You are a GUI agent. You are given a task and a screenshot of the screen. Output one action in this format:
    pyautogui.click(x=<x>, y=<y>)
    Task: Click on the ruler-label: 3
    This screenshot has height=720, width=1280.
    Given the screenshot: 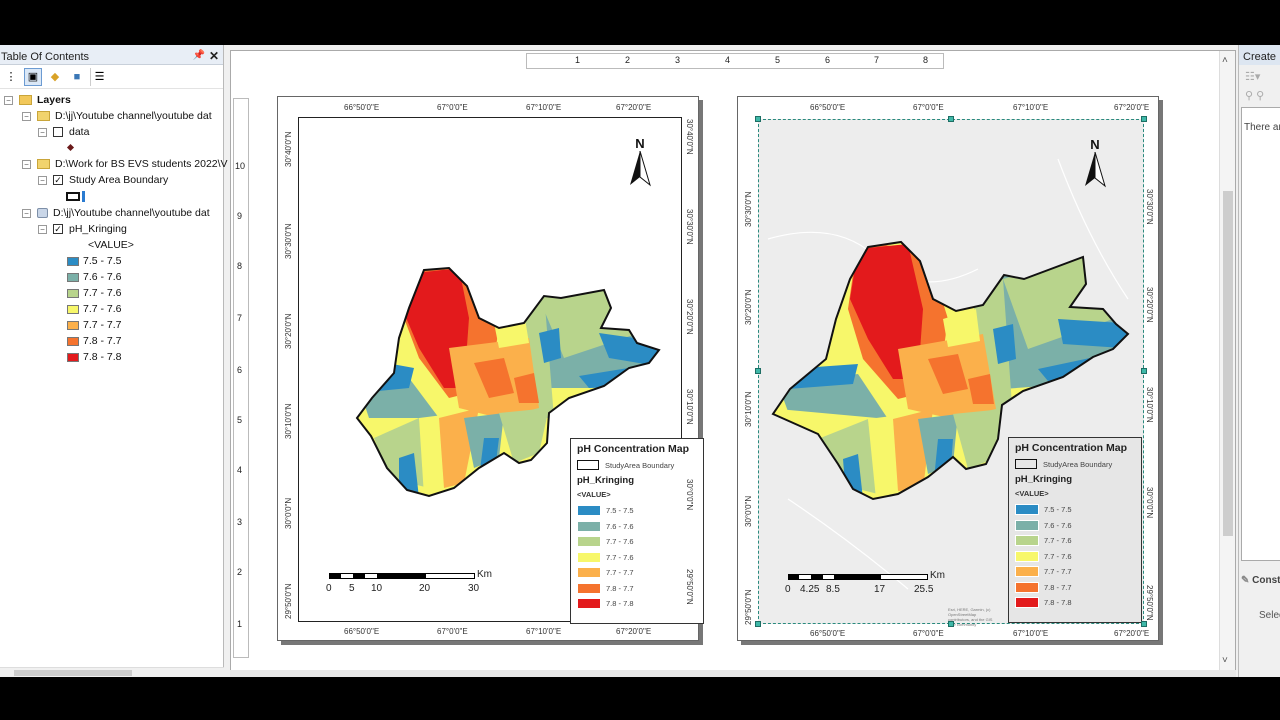 What is the action you would take?
    pyautogui.click(x=240, y=522)
    